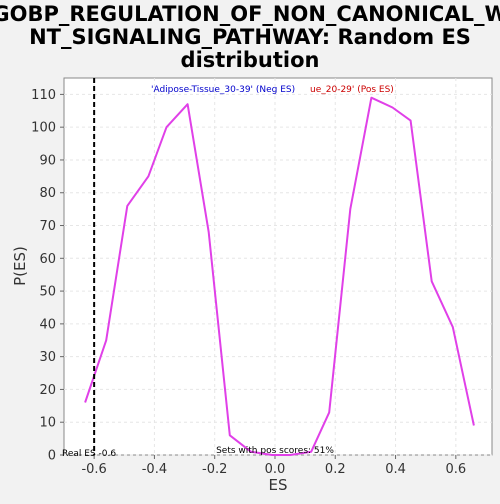 This screenshot has width=500, height=504. What do you see at coordinates (395, 469) in the screenshot?
I see `x-tick-label: 0.4` at bounding box center [395, 469].